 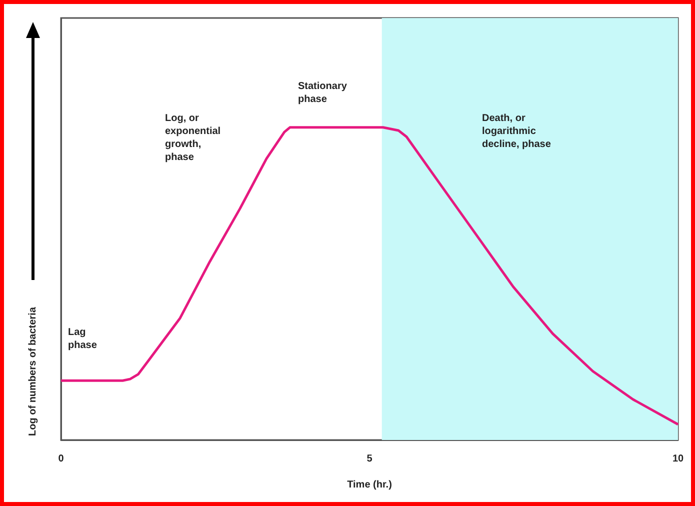 What do you see at coordinates (33, 371) in the screenshot?
I see `y-axis-title: Log of numbers of bacteria` at bounding box center [33, 371].